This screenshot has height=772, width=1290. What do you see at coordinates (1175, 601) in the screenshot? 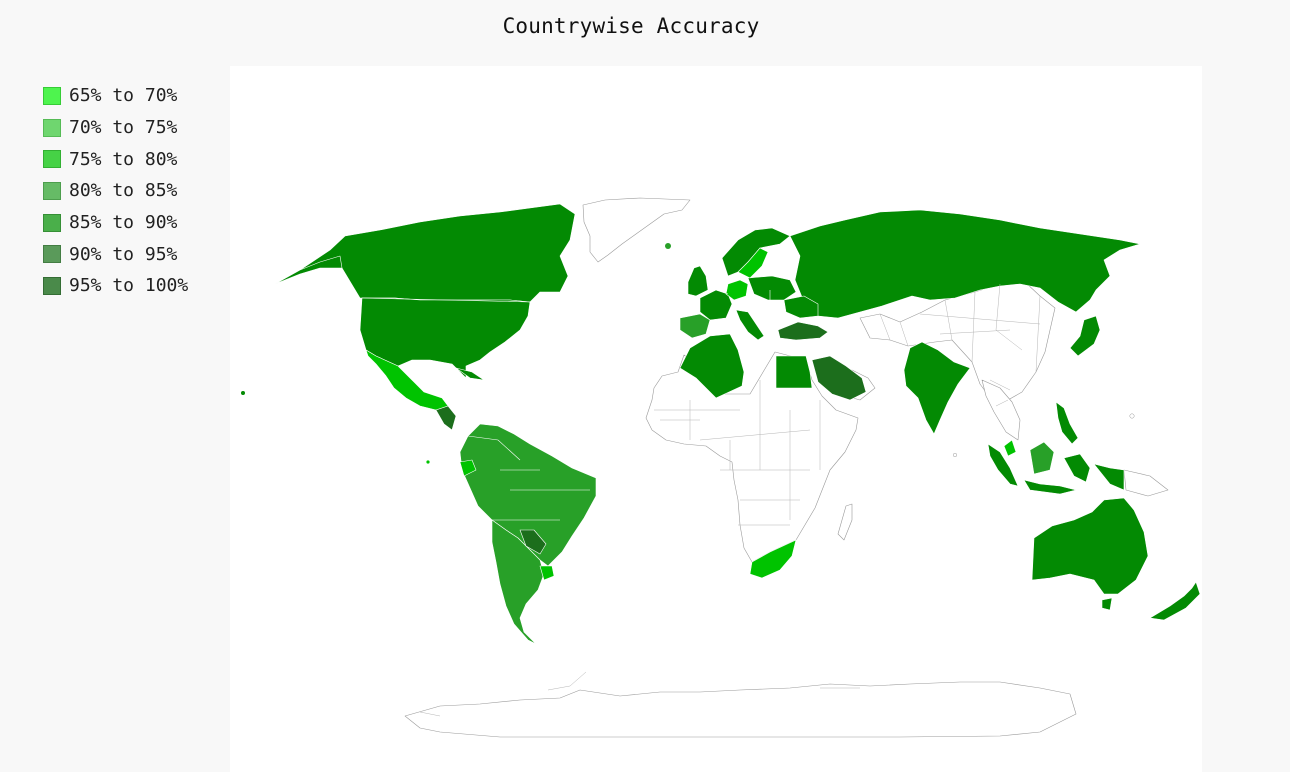
I see `new-zealand` at bounding box center [1175, 601].